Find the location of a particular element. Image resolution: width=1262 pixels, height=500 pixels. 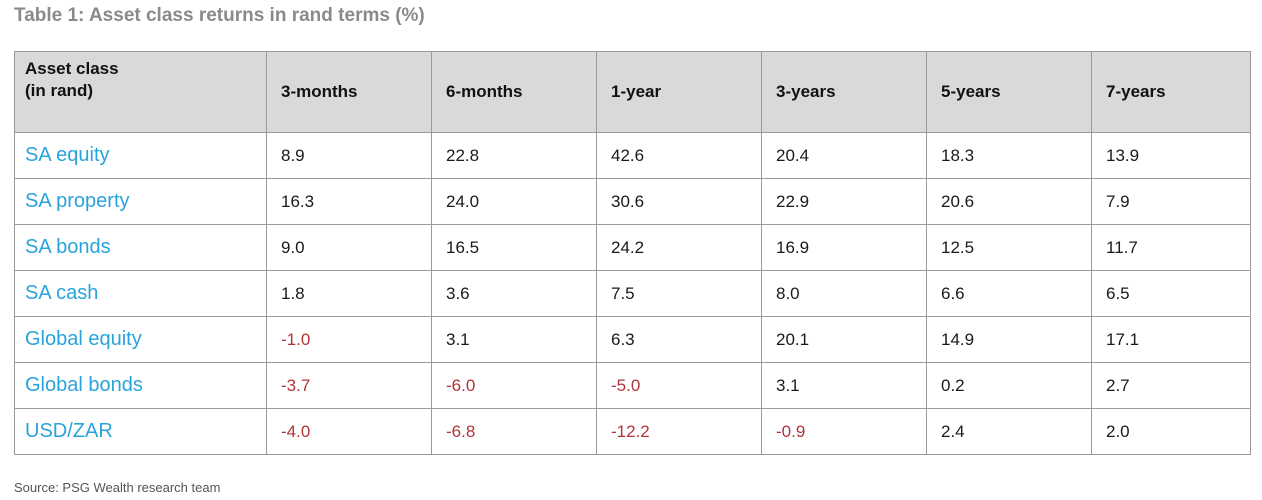

asset-class-label: SA cash is located at coordinates (140, 293).